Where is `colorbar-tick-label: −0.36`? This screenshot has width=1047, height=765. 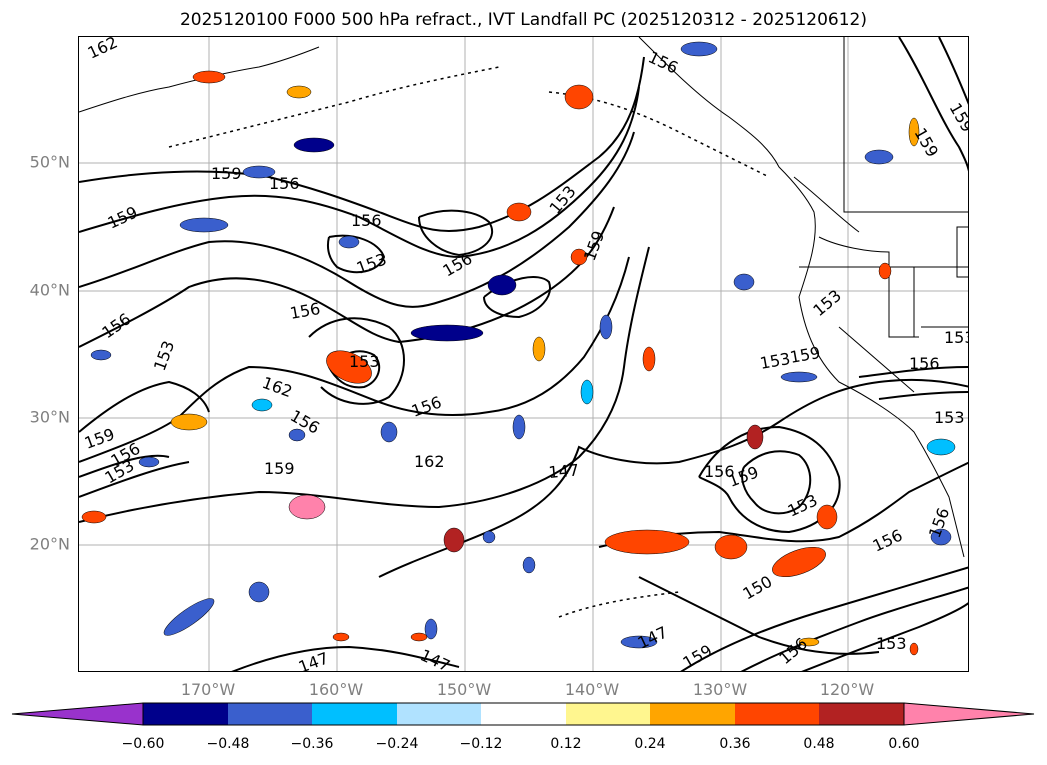 colorbar-tick-label: −0.36 is located at coordinates (312, 744).